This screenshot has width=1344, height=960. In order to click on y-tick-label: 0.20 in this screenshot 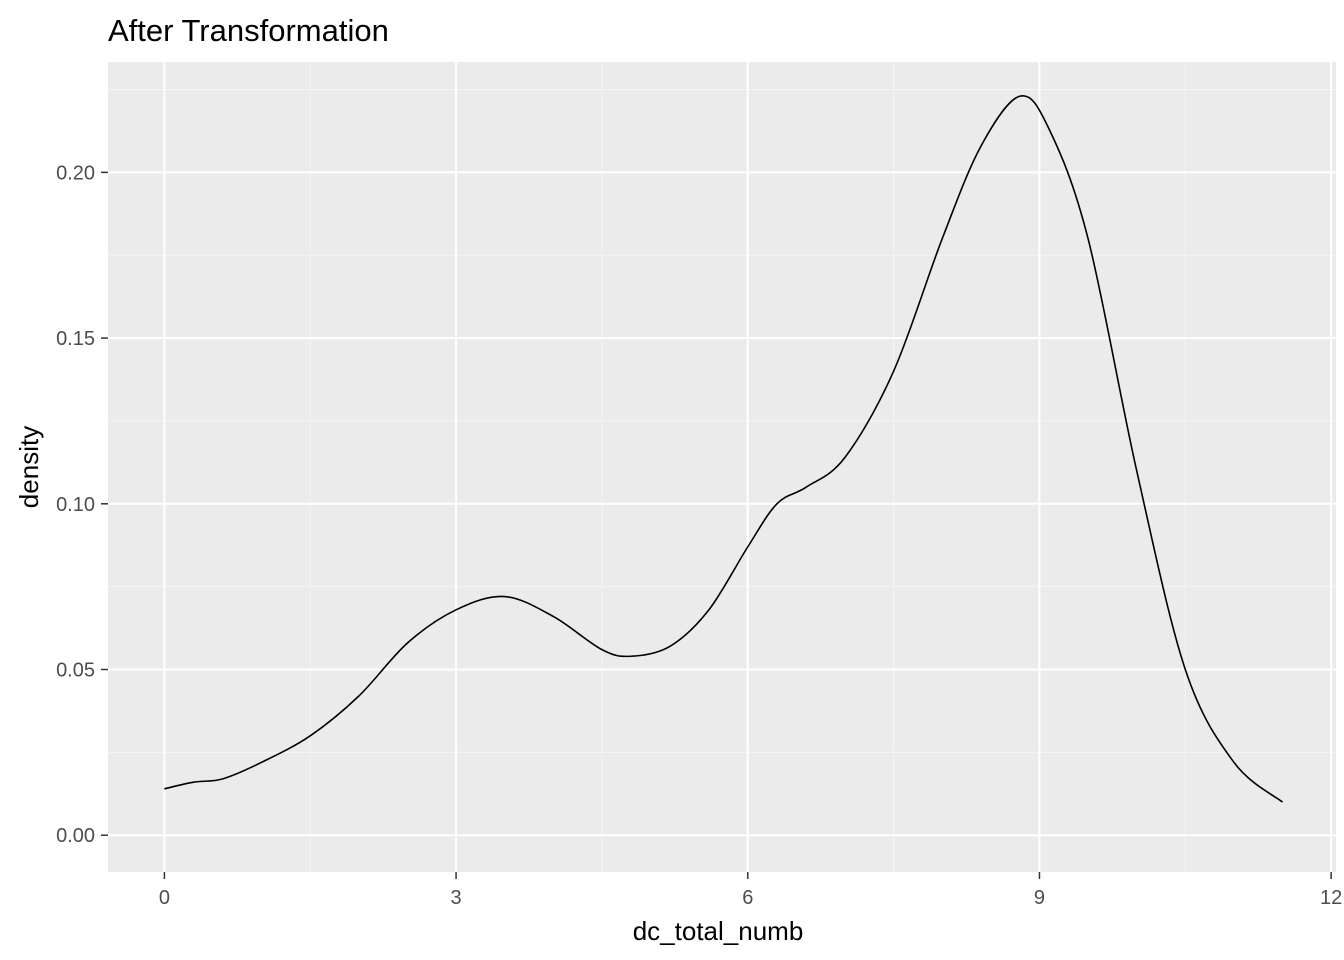, I will do `click(75, 173)`.